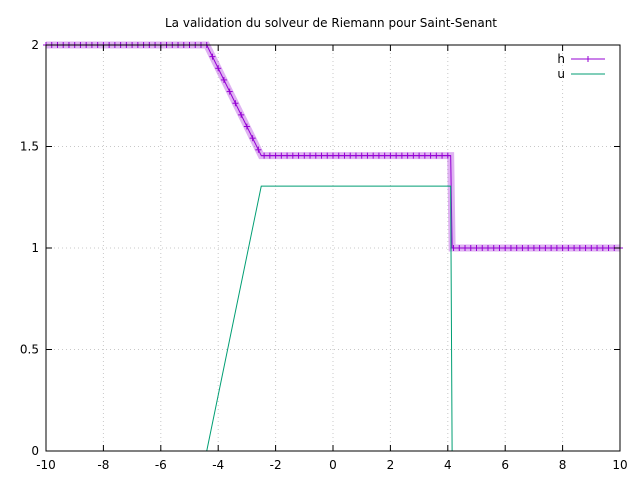 This screenshot has height=480, width=640. Describe the element at coordinates (35, 248) in the screenshot. I see `y-tick-label: 1` at that location.